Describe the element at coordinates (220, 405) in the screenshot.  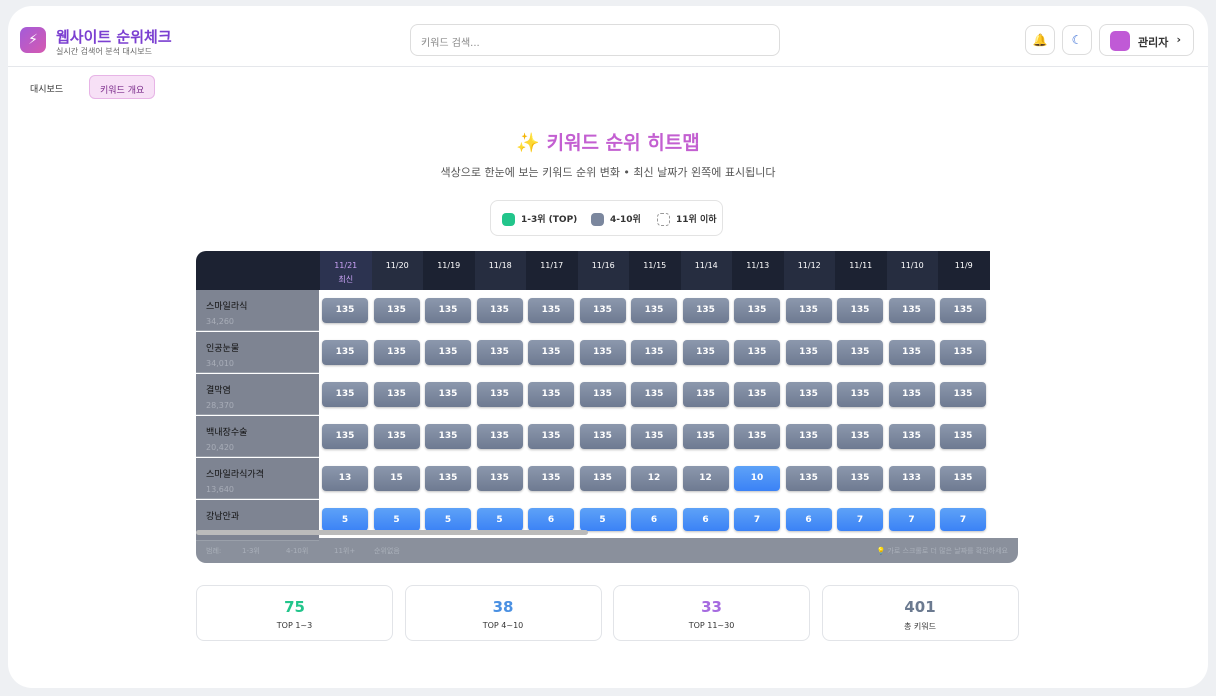
I see `volume: 28,370` at that location.